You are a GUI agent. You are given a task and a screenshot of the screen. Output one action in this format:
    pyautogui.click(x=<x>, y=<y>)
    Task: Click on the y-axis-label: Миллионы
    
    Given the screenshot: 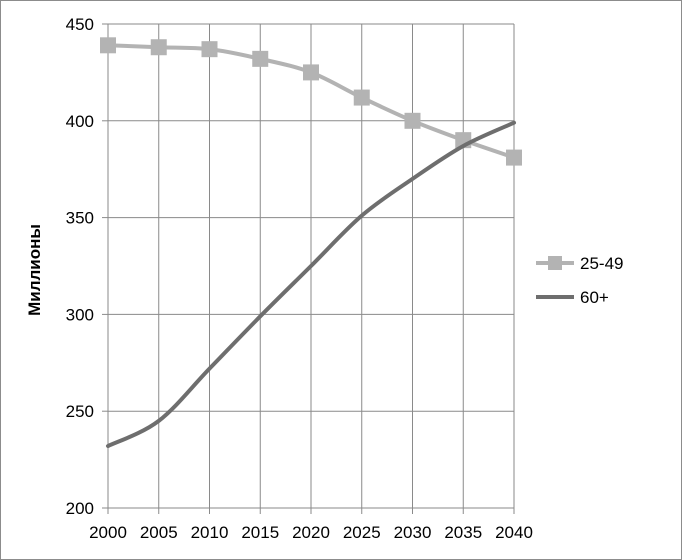 What is the action you would take?
    pyautogui.click(x=34, y=270)
    